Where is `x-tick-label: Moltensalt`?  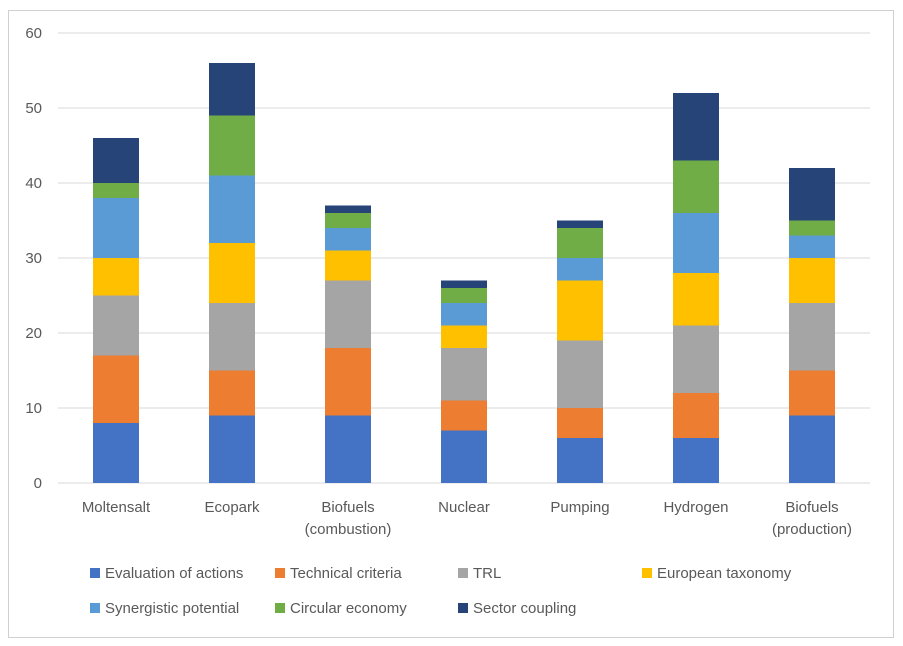 x-tick-label: Moltensalt is located at coordinates (116, 507).